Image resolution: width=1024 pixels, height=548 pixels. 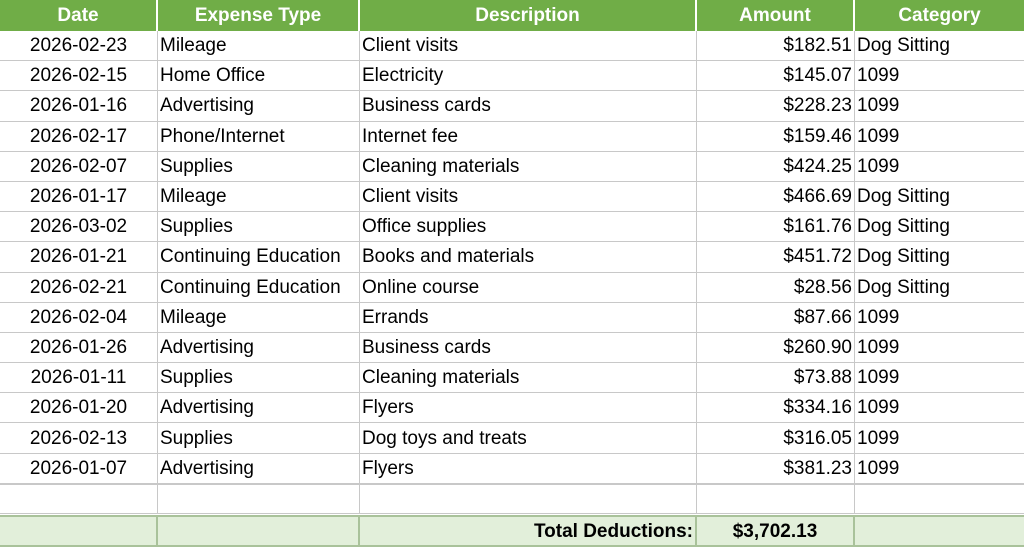 I want to click on cell-date: 2026-02-13, so click(x=79, y=438).